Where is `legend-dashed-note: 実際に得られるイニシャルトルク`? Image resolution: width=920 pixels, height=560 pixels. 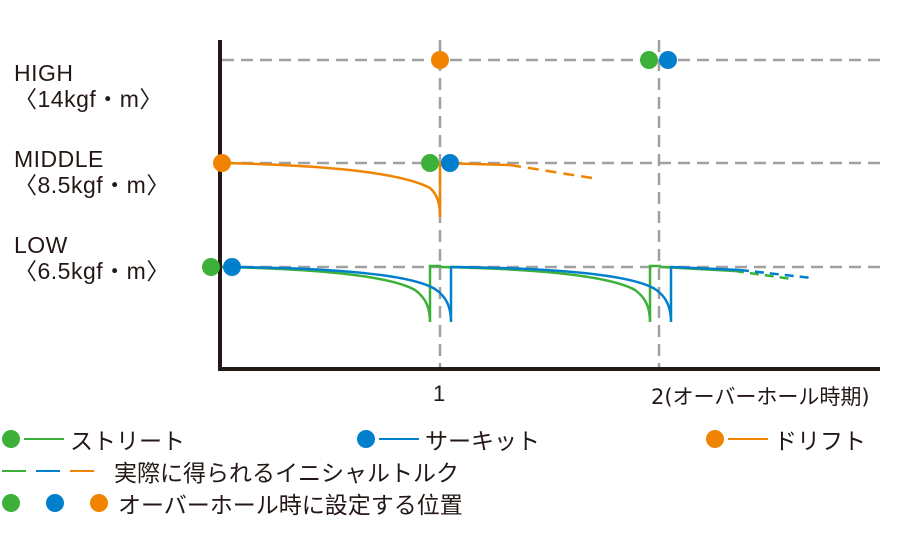 legend-dashed-note: 実際に得られるイニシャルトルク is located at coordinates (286, 474).